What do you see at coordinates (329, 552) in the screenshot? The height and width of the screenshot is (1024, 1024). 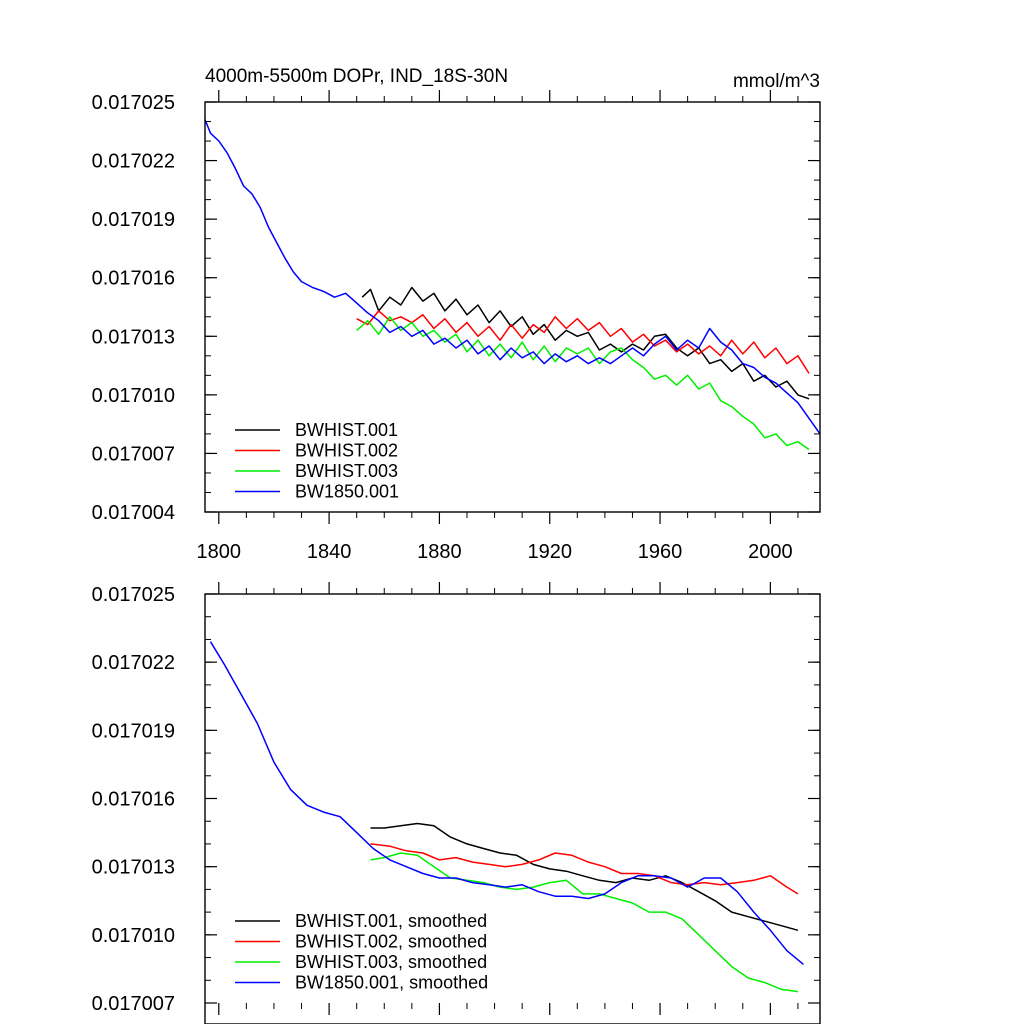 I see `x-tick-label: 1840` at bounding box center [329, 552].